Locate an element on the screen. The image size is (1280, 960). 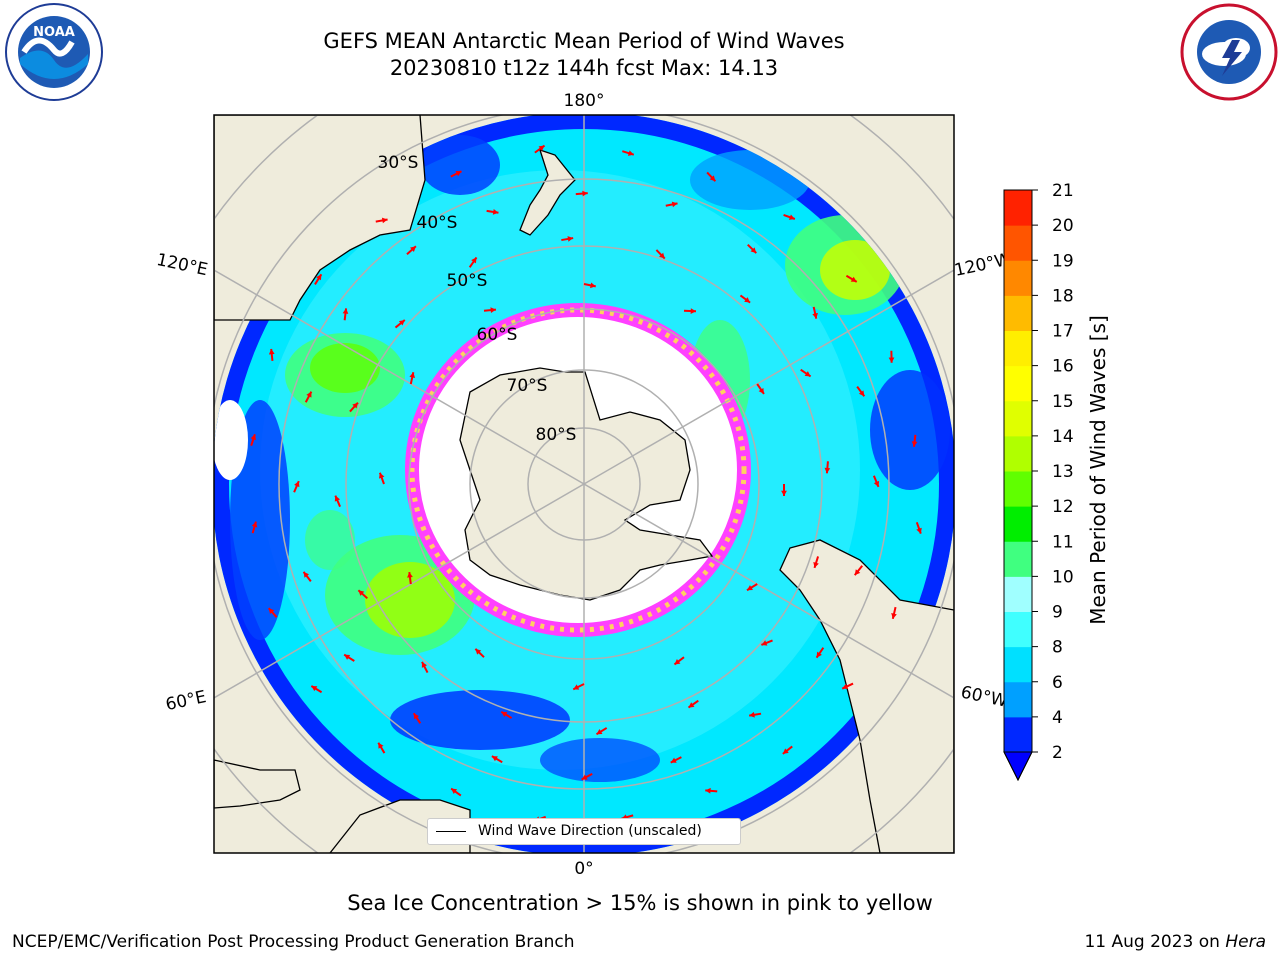
footer-date: 11 Aug 2023 on Hera is located at coordinates (1175, 942).